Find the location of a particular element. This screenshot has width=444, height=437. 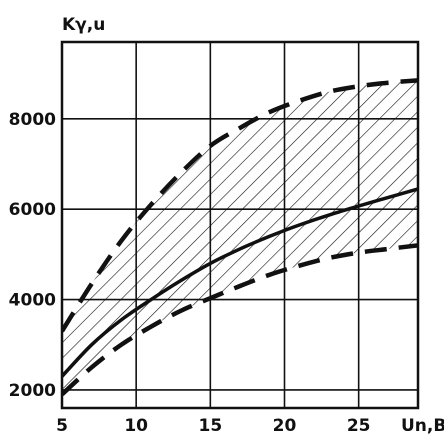

x-tick-label: 20 is located at coordinates (285, 426).